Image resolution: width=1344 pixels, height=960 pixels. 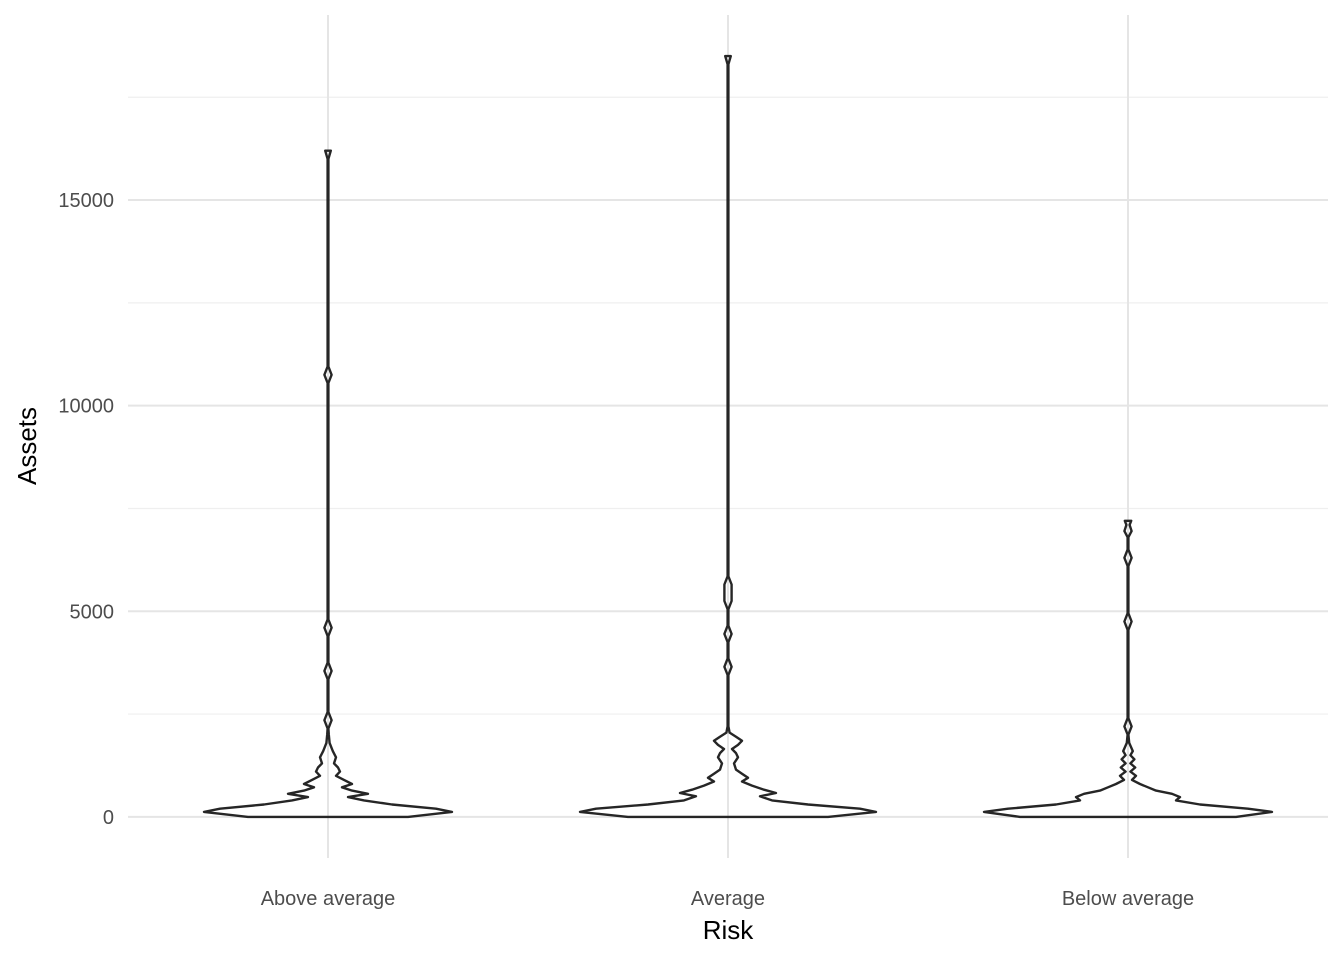 I want to click on y-tick-label: 10000, so click(x=86, y=407).